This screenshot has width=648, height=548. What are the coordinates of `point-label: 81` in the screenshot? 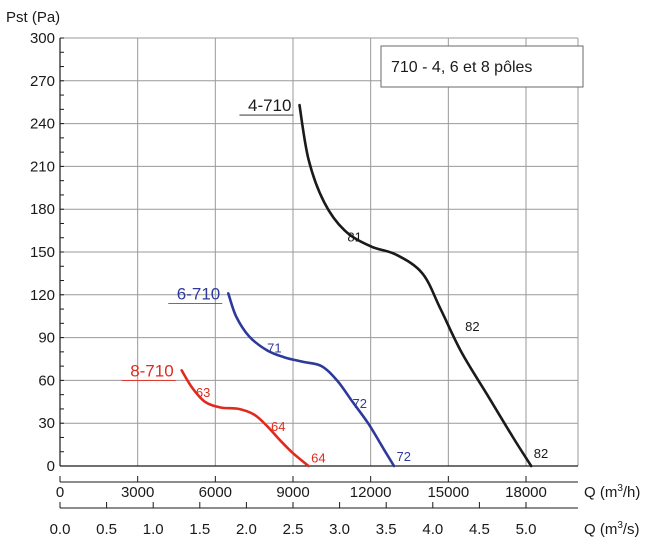 It's located at (354, 236).